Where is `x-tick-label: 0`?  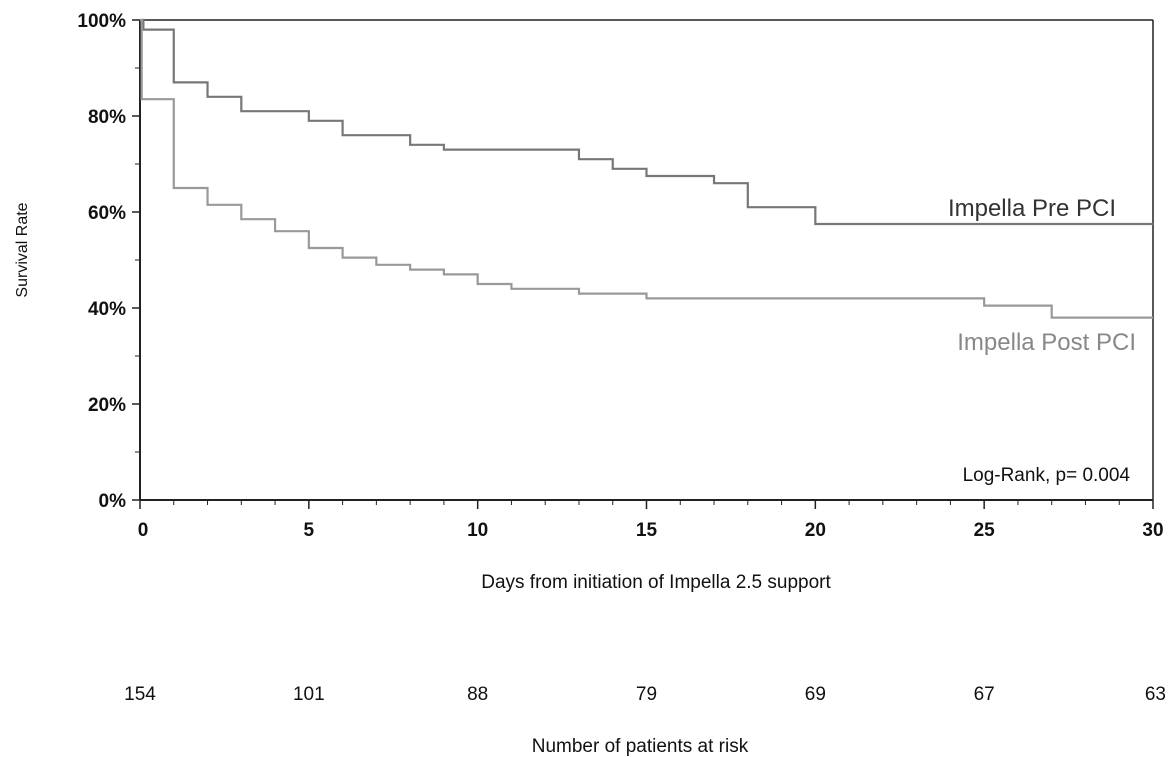
x-tick-label: 0 is located at coordinates (143, 530).